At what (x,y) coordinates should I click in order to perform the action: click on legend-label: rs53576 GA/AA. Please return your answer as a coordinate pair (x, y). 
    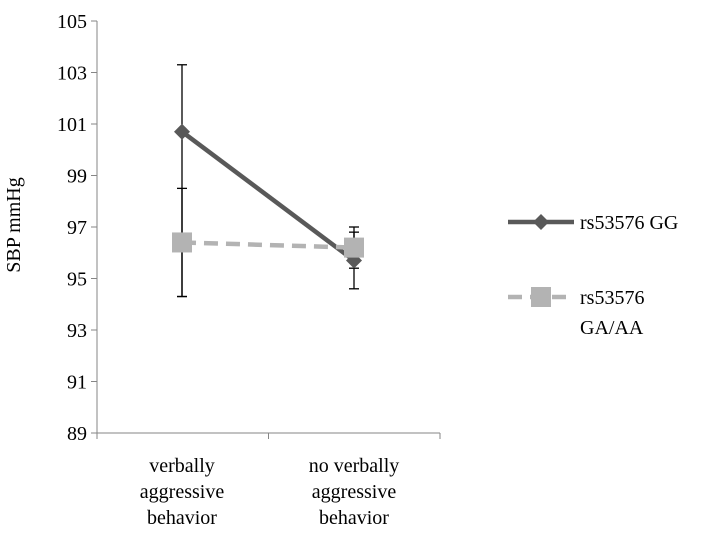
    Looking at the image, I should click on (612, 313).